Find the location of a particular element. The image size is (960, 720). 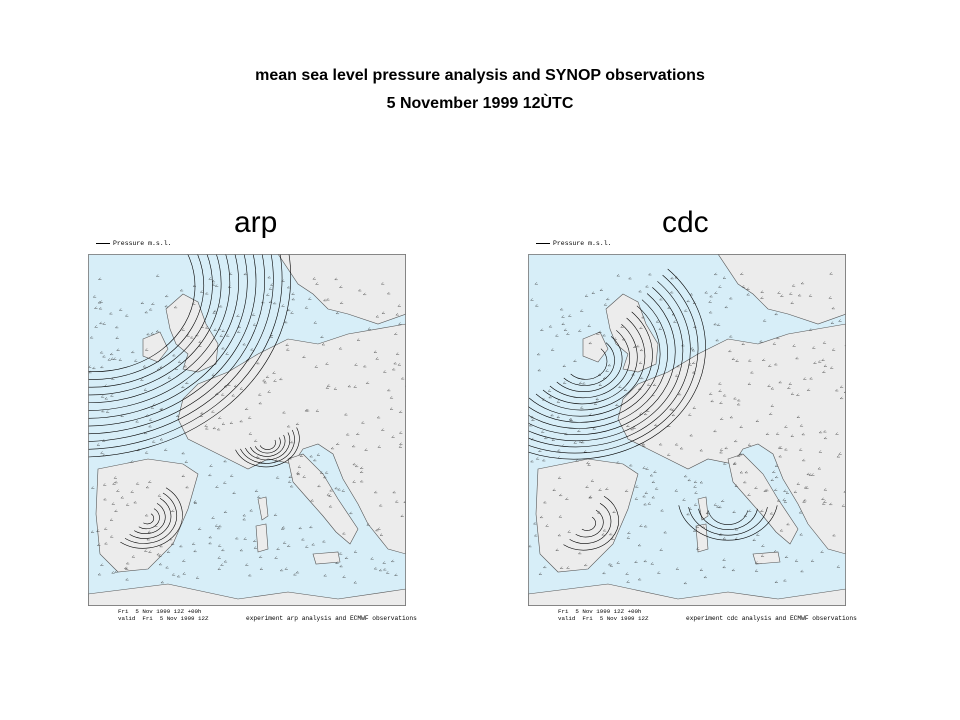

panel-label-cdc: cdc is located at coordinates (685, 222).